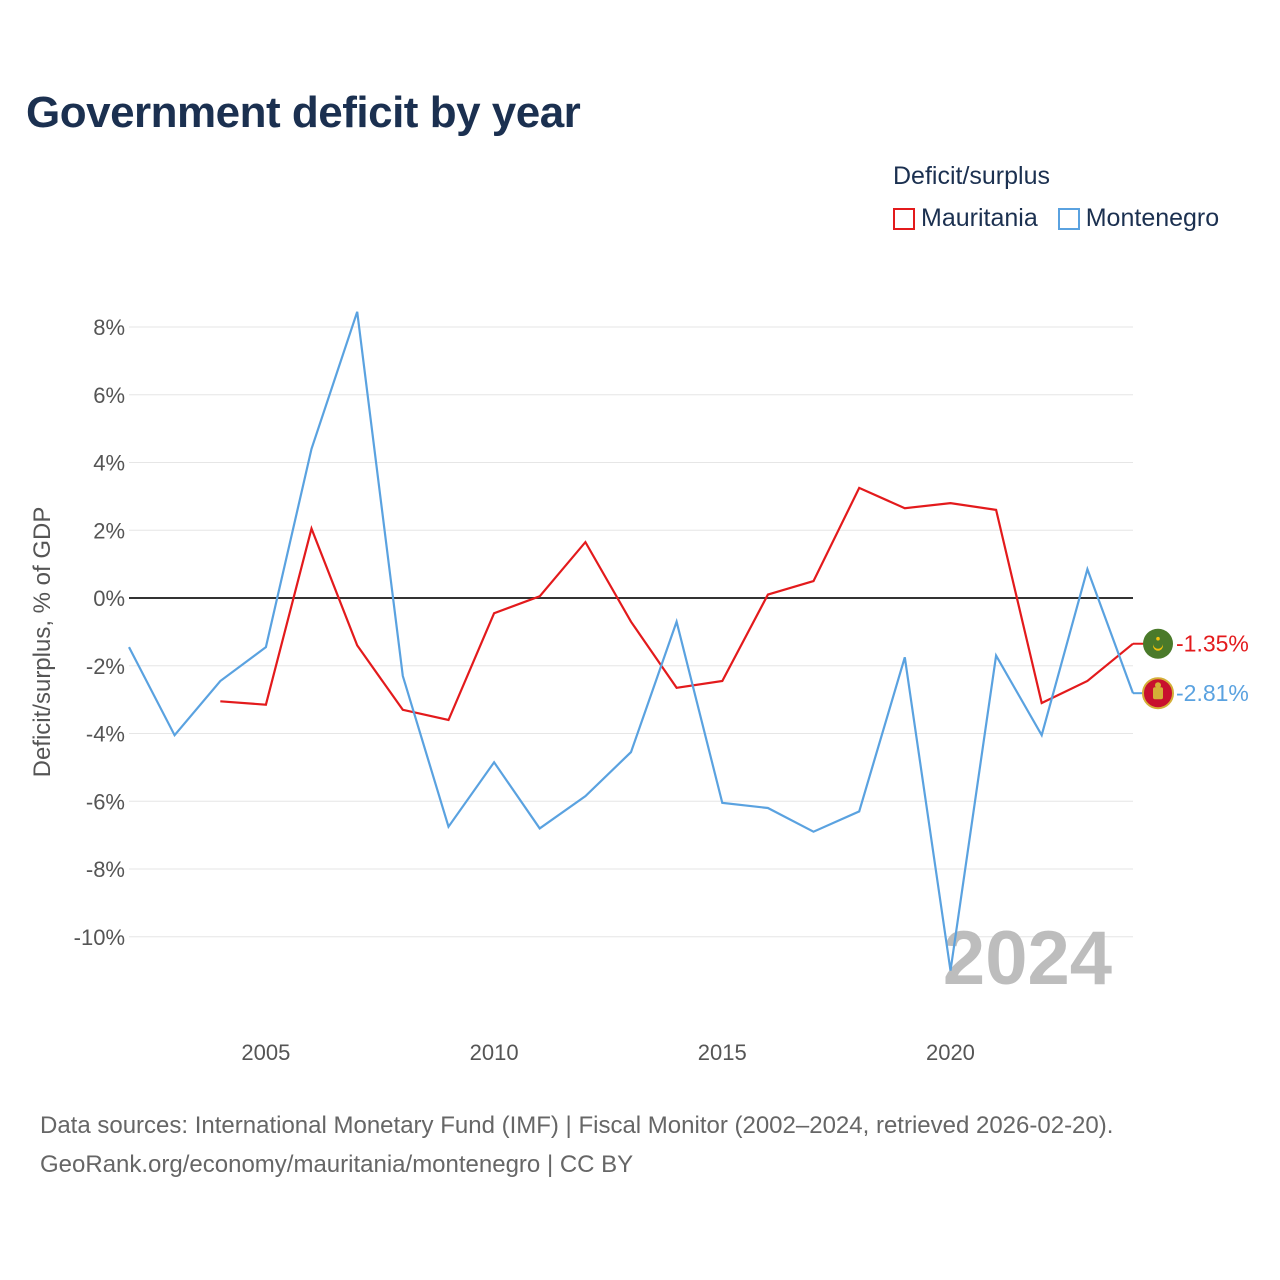 The image size is (1280, 1280). What do you see at coordinates (979, 218) in the screenshot?
I see `legend-label-mauritania: Mauritania` at bounding box center [979, 218].